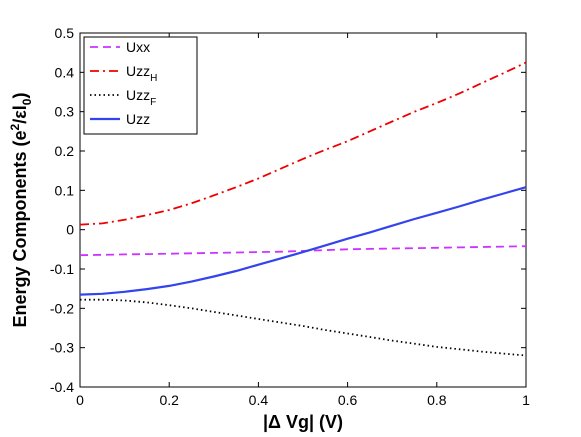 The width and height of the screenshot is (581, 437). Describe the element at coordinates (62, 387) in the screenshot. I see `y-tick-label: -0.4` at that location.